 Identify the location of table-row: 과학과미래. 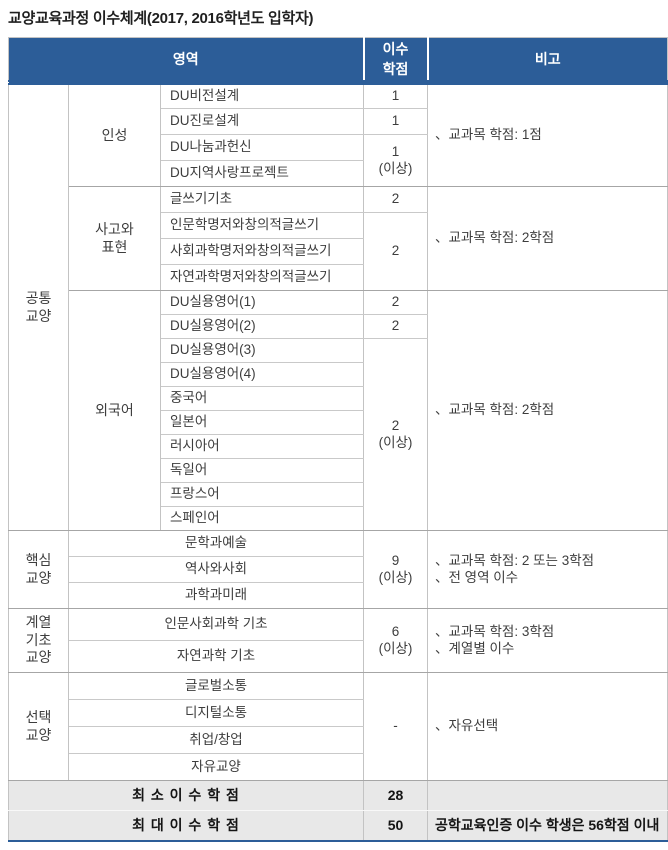
(338, 595).